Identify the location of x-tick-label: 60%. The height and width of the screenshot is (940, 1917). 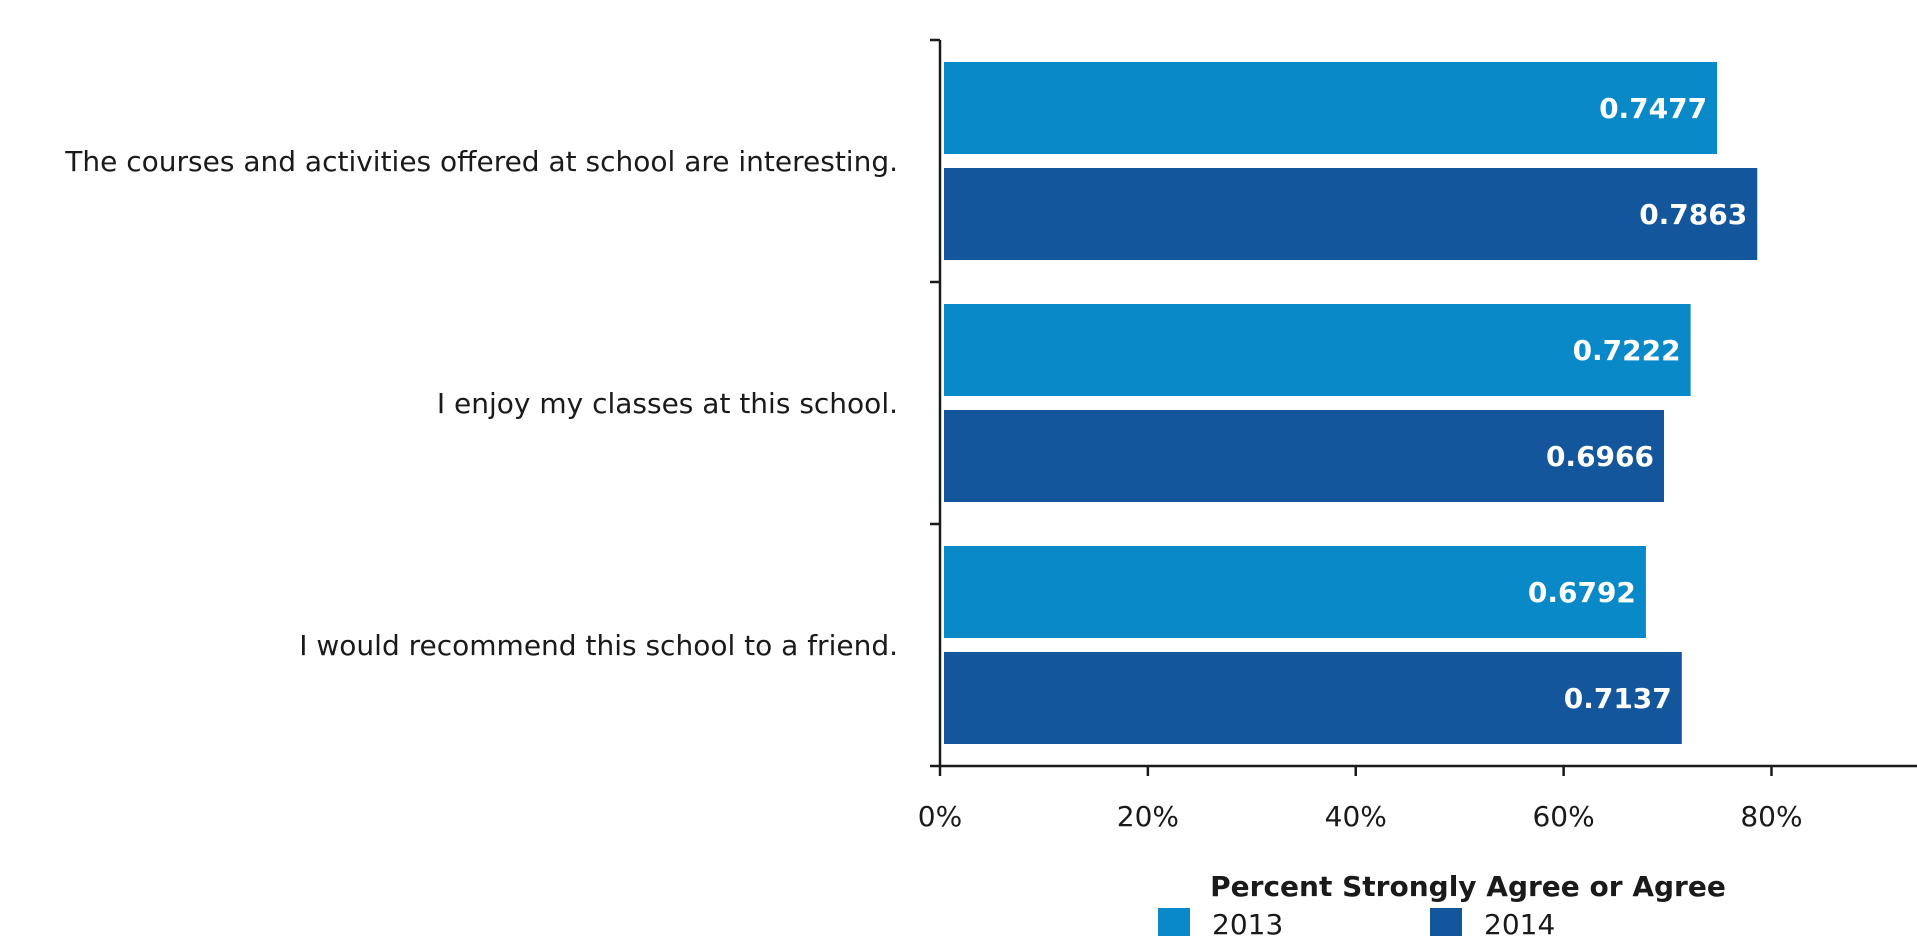
(1563, 816).